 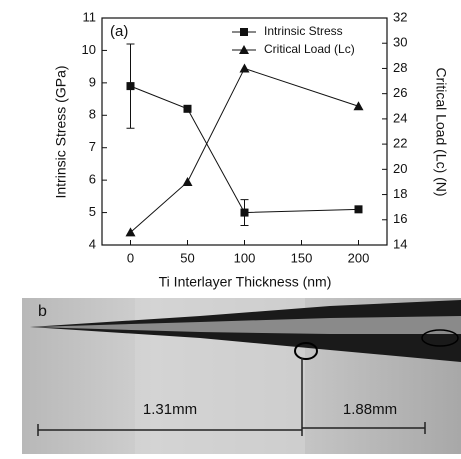 I want to click on y-tick-label: 10, so click(x=89, y=49).